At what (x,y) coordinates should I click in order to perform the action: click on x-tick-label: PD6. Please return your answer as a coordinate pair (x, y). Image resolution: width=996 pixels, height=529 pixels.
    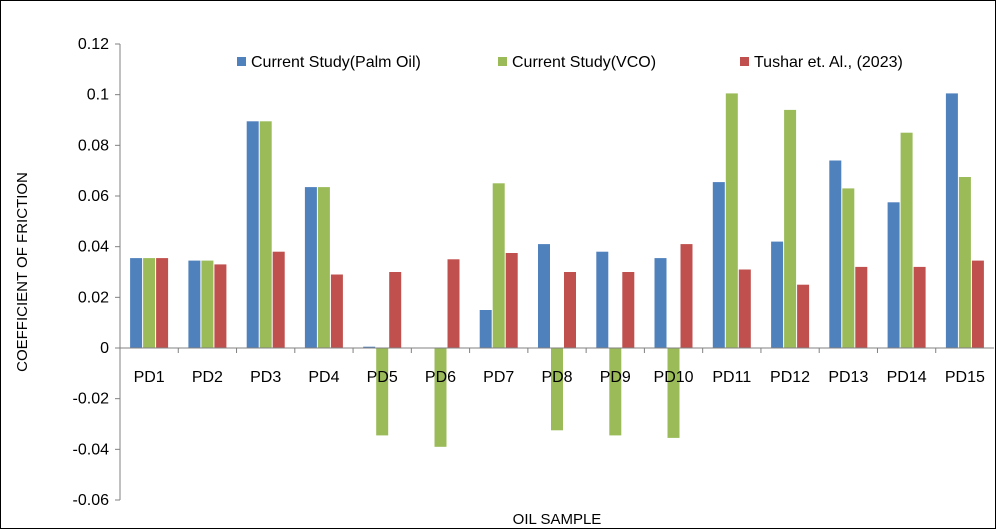
    Looking at the image, I should click on (440, 377).